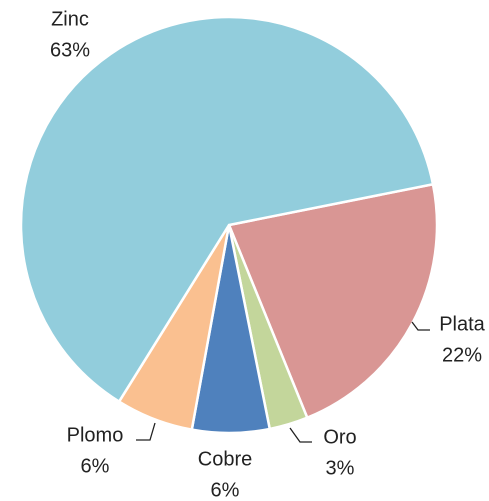 The image size is (489, 501). I want to click on slice-label: Plata, so click(462, 324).